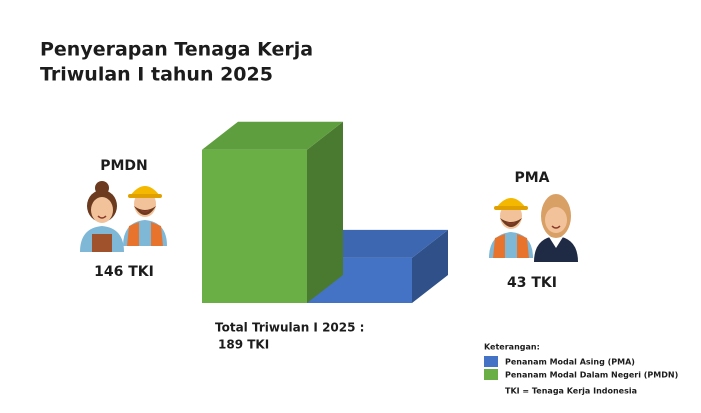  Describe the element at coordinates (254, 226) in the screenshot. I see `bar` at that location.